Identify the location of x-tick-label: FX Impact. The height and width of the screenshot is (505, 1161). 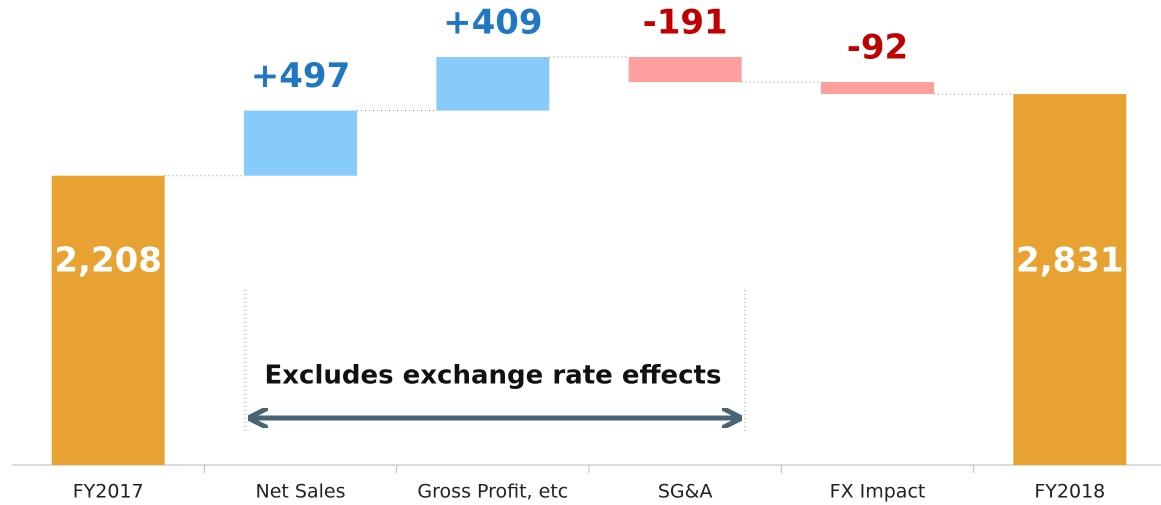
(878, 492).